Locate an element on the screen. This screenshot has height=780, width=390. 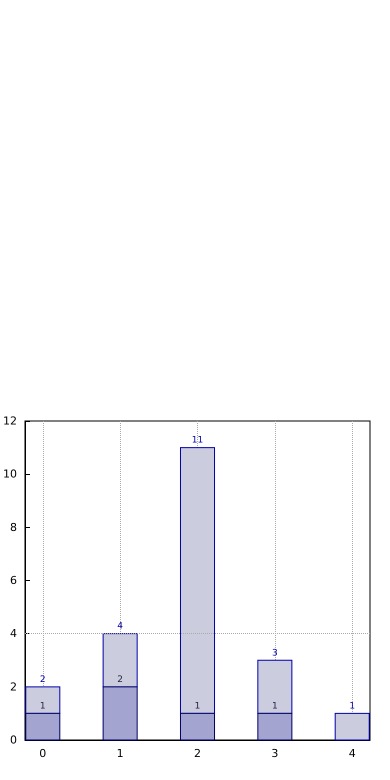
x-tick-label: 3 is located at coordinates (274, 753).